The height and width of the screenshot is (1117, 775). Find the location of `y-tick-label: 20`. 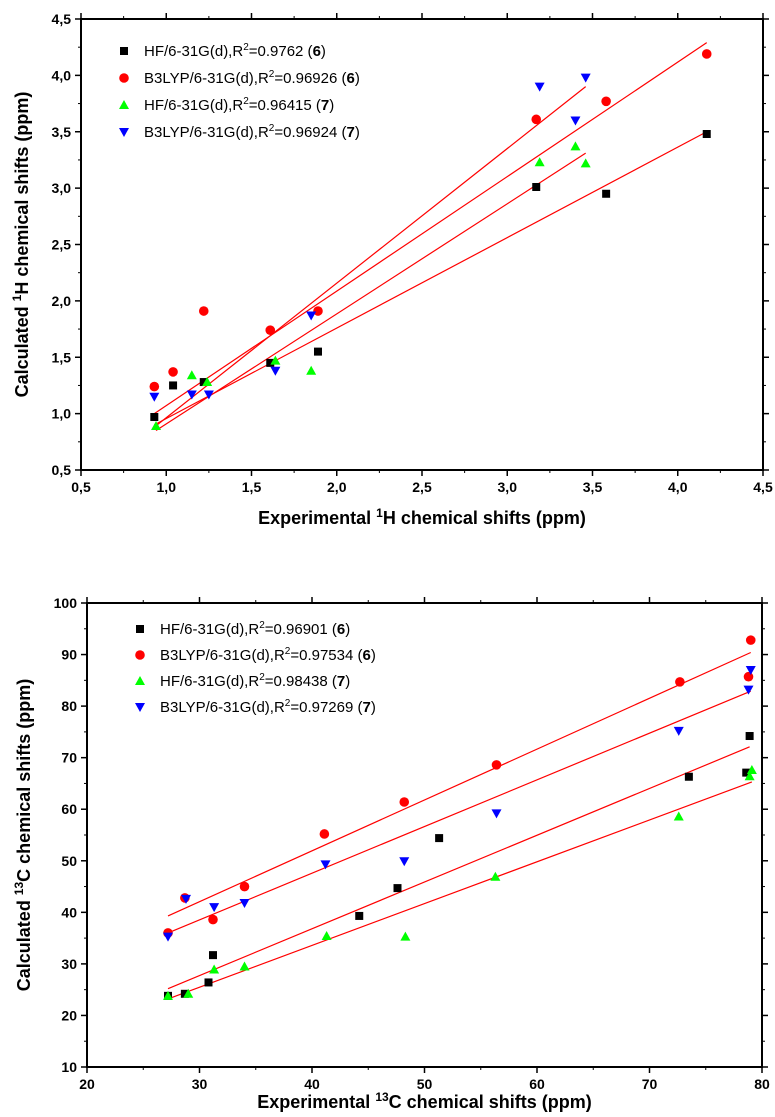

y-tick-label: 20 is located at coordinates (69, 1015).